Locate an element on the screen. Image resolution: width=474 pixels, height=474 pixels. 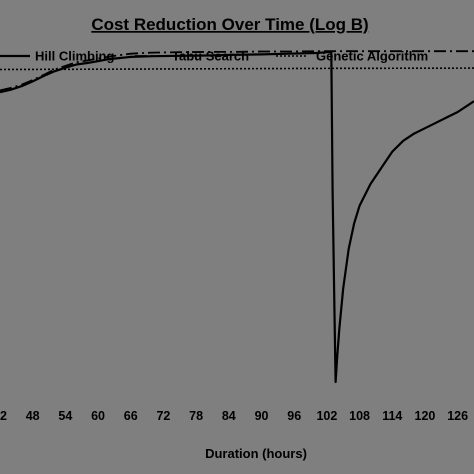
x-tick-label: 42 is located at coordinates (3, 416).